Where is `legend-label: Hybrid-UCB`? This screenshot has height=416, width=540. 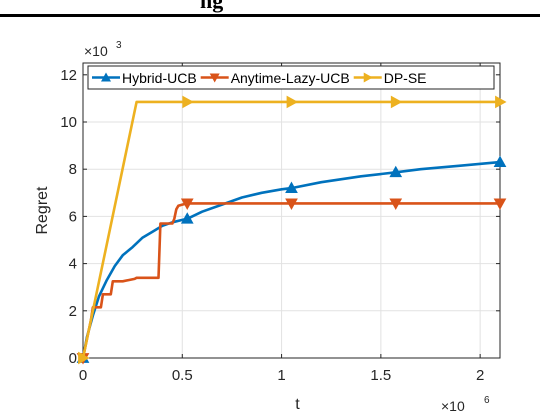 legend-label: Hybrid-UCB is located at coordinates (159, 78).